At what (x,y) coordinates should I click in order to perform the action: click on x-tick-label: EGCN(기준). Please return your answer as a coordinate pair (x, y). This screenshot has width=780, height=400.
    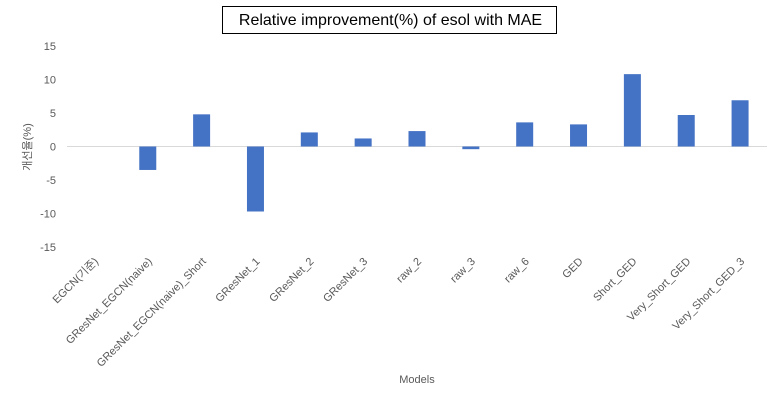
    Looking at the image, I should click on (75, 280).